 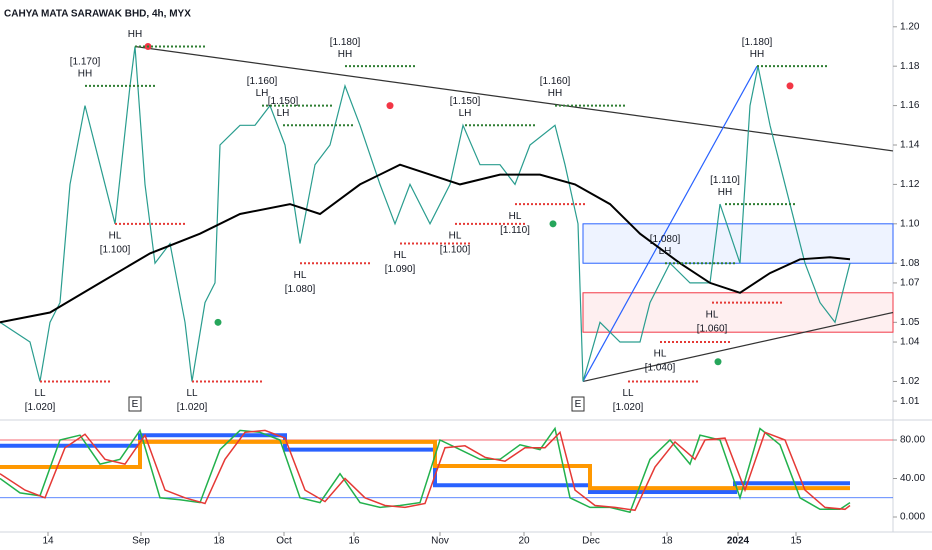 What do you see at coordinates (440, 541) in the screenshot?
I see `x-tick-label: Nov` at bounding box center [440, 541].